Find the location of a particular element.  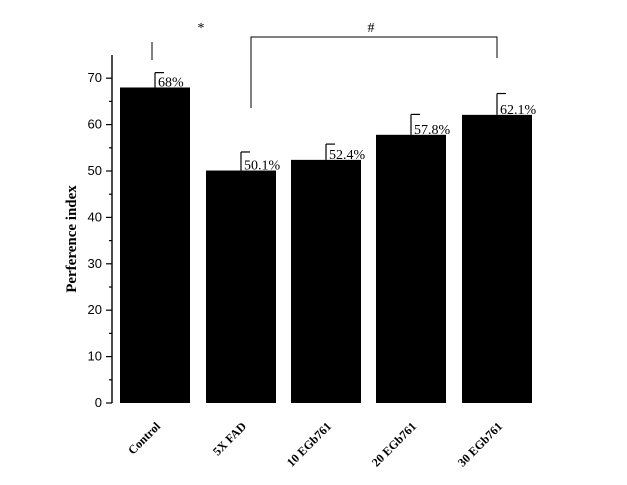

category-label: 10 EGb761 is located at coordinates (309, 444).